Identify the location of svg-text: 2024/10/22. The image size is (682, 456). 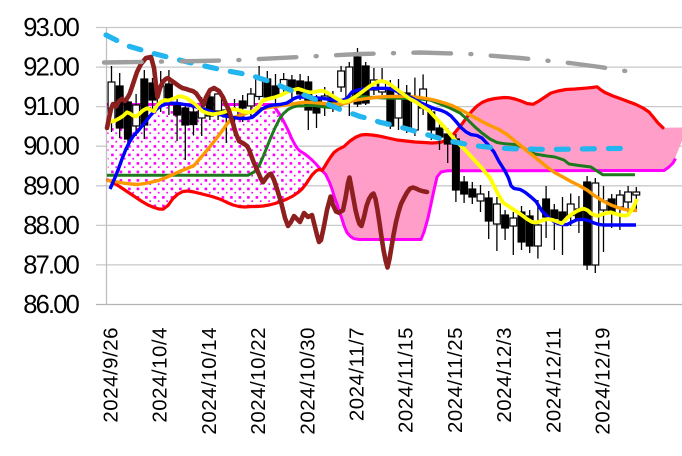
(259, 381).